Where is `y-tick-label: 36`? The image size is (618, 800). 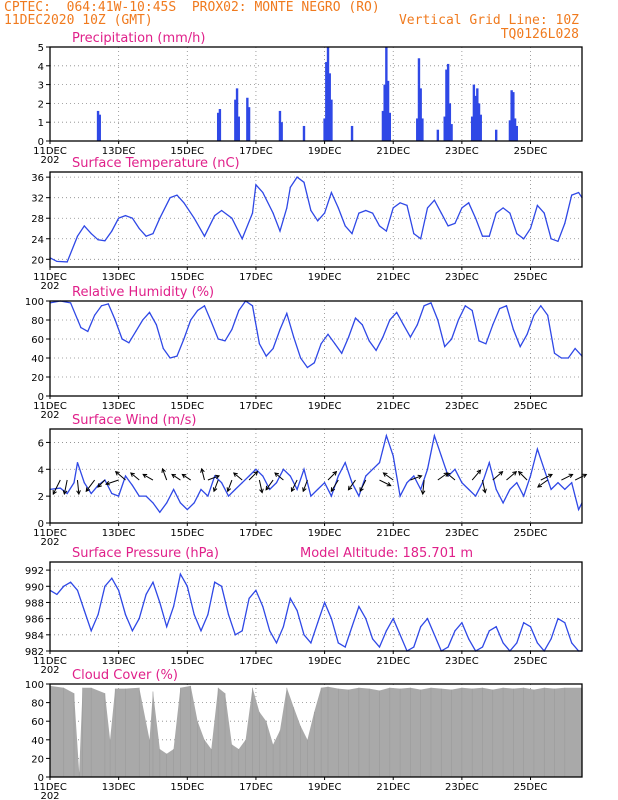
y-tick-label: 36 is located at coordinates (37, 178).